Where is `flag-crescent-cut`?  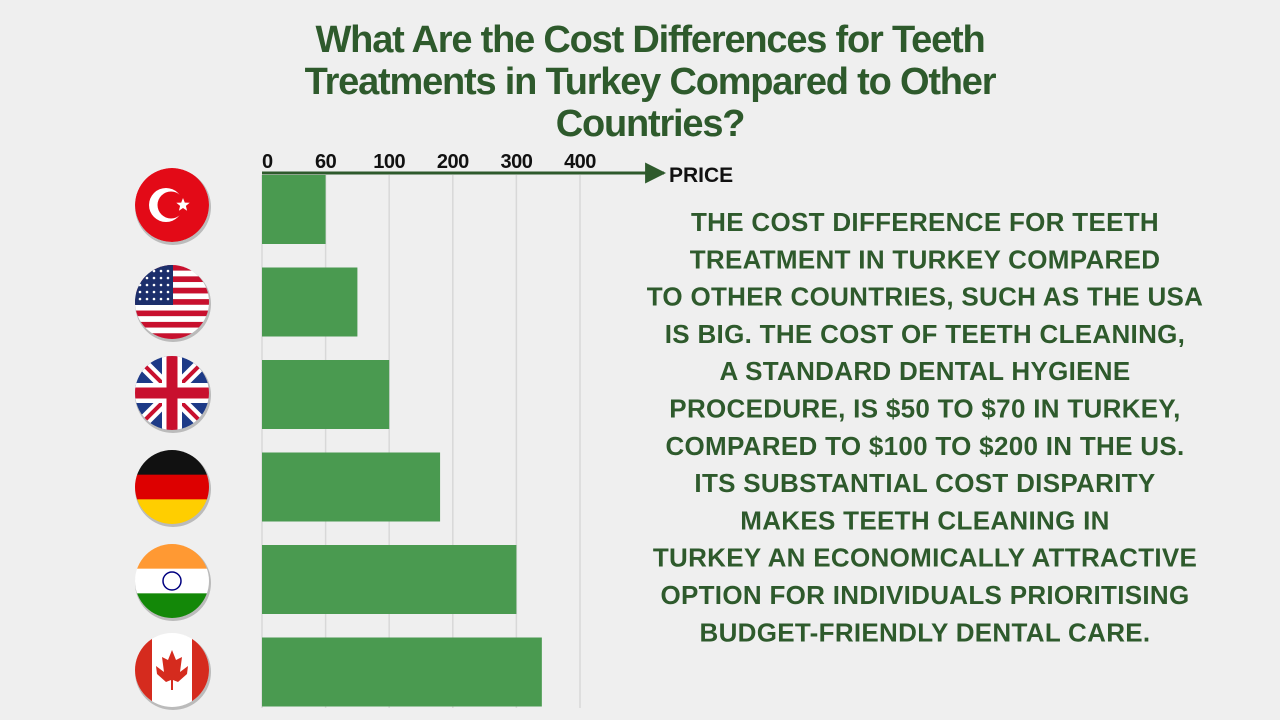 flag-crescent-cut is located at coordinates (171, 205).